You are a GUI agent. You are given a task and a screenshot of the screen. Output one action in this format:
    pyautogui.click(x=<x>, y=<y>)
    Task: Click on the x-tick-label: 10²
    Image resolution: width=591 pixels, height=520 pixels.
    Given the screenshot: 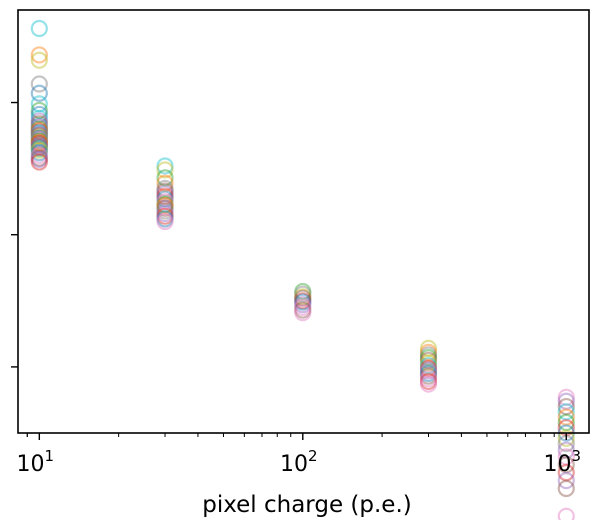 What is the action you would take?
    pyautogui.click(x=299, y=462)
    